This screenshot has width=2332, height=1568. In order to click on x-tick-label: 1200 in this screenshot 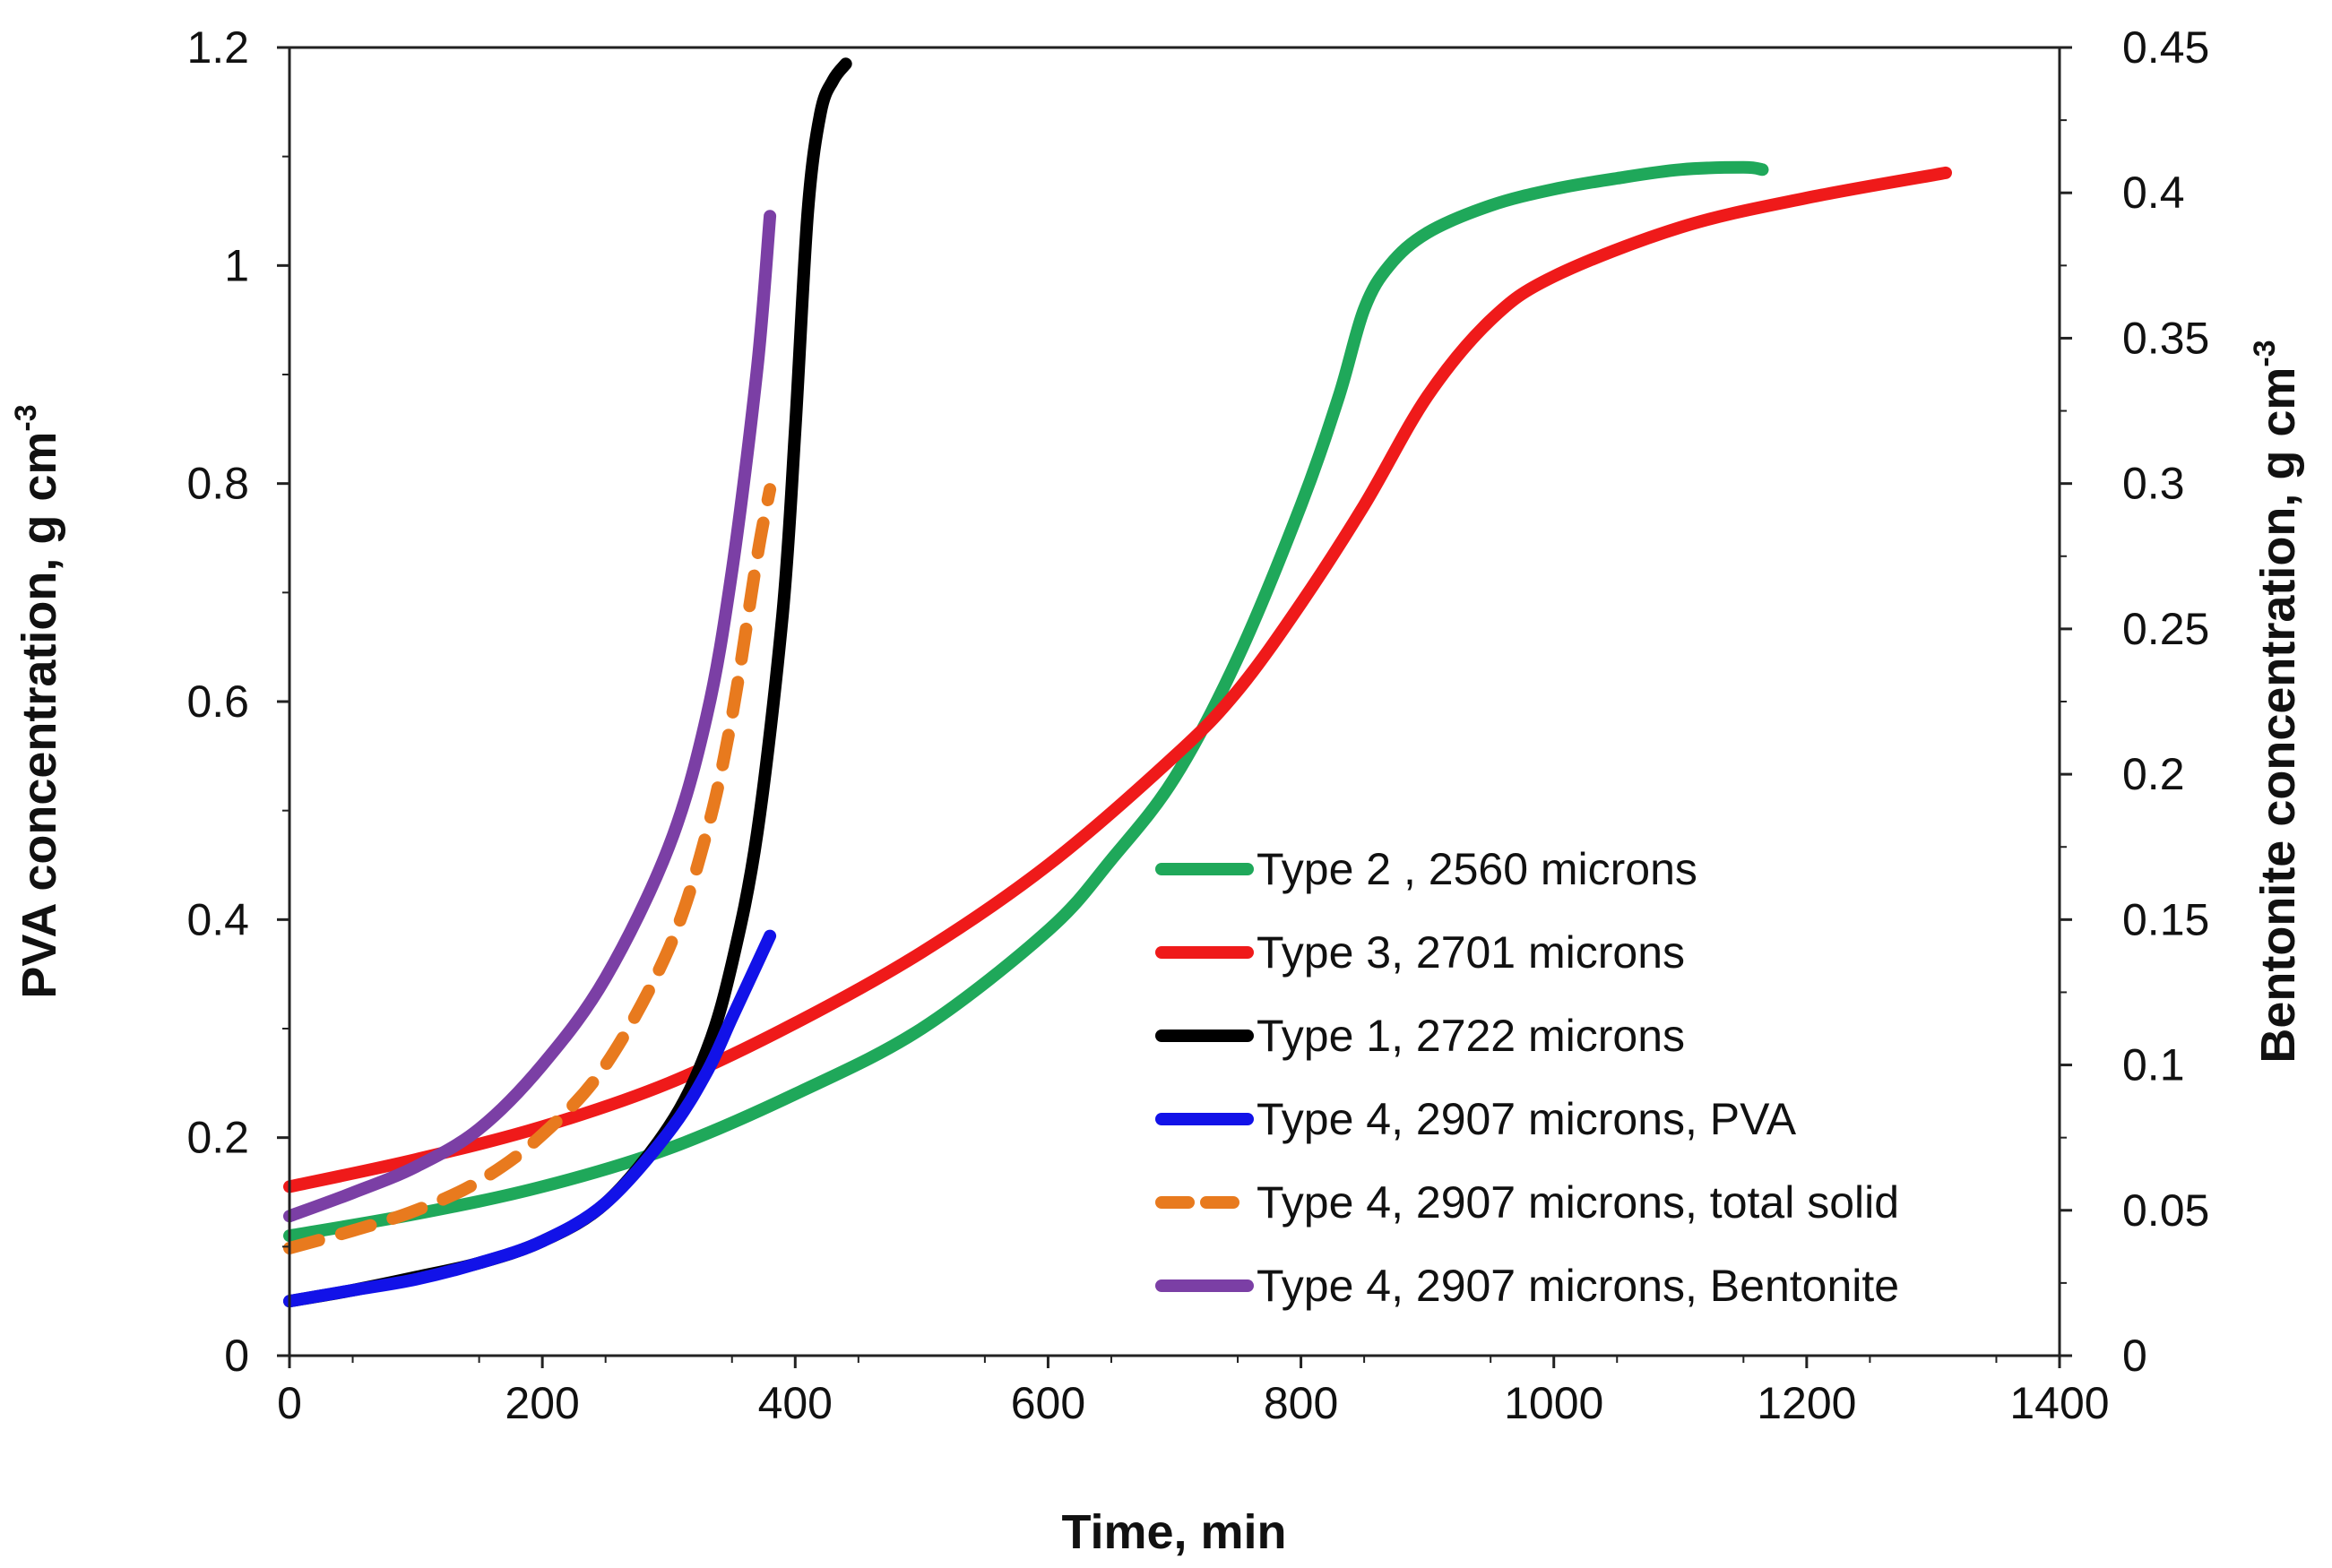, I will do `click(1806, 1403)`.